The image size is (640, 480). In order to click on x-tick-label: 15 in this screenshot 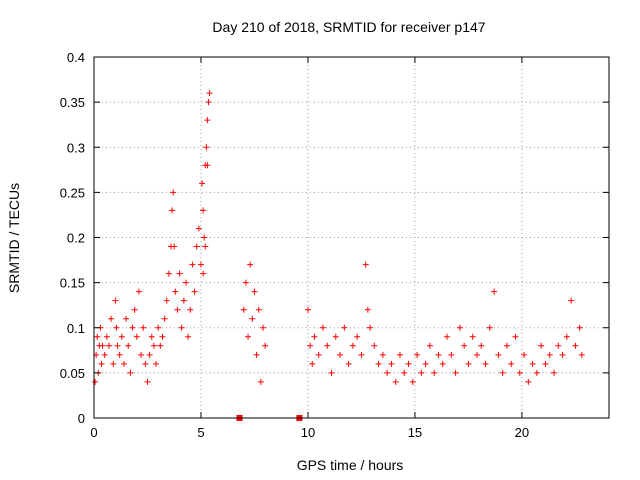, I will do `click(415, 432)`.